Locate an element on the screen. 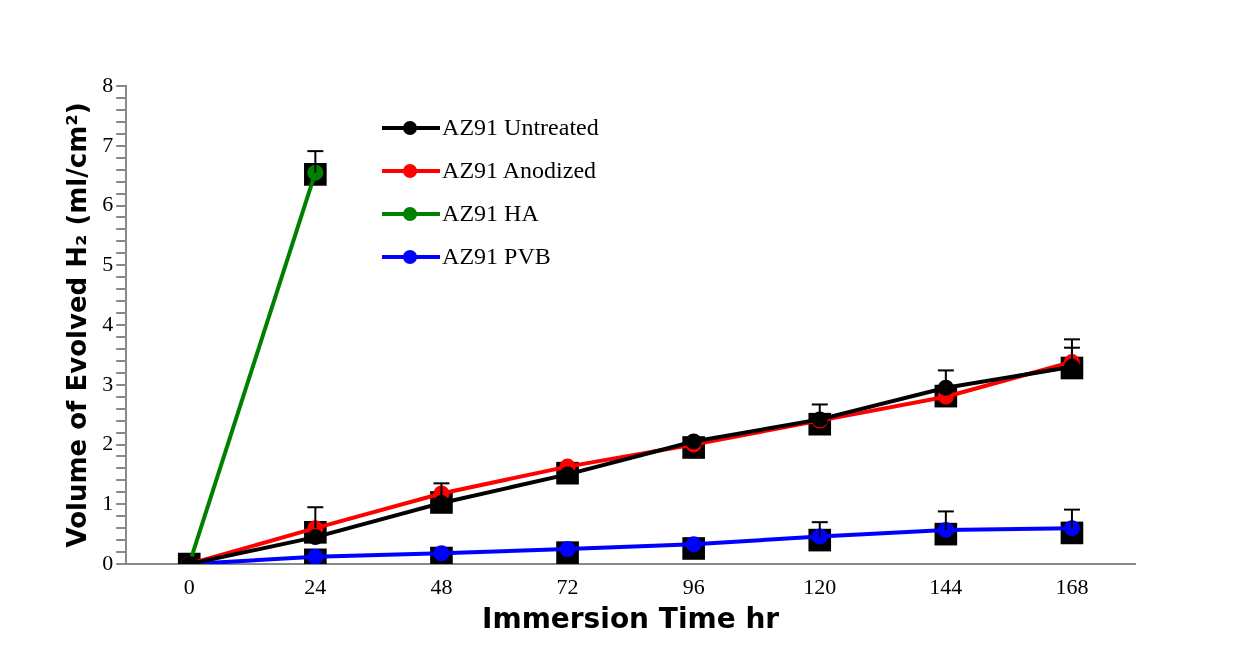  y-tick-label: 4 is located at coordinates (108, 323).